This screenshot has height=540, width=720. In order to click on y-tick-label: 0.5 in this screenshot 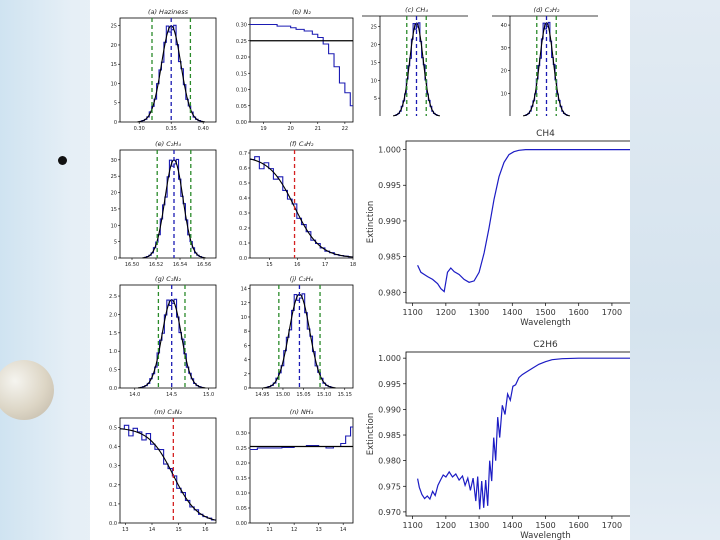, I will do `click(243, 184)`.